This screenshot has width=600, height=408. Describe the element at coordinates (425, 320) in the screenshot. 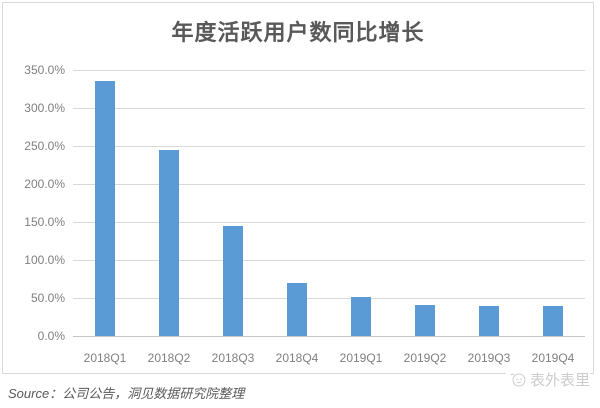

I see `bar-2019Q2` at that location.